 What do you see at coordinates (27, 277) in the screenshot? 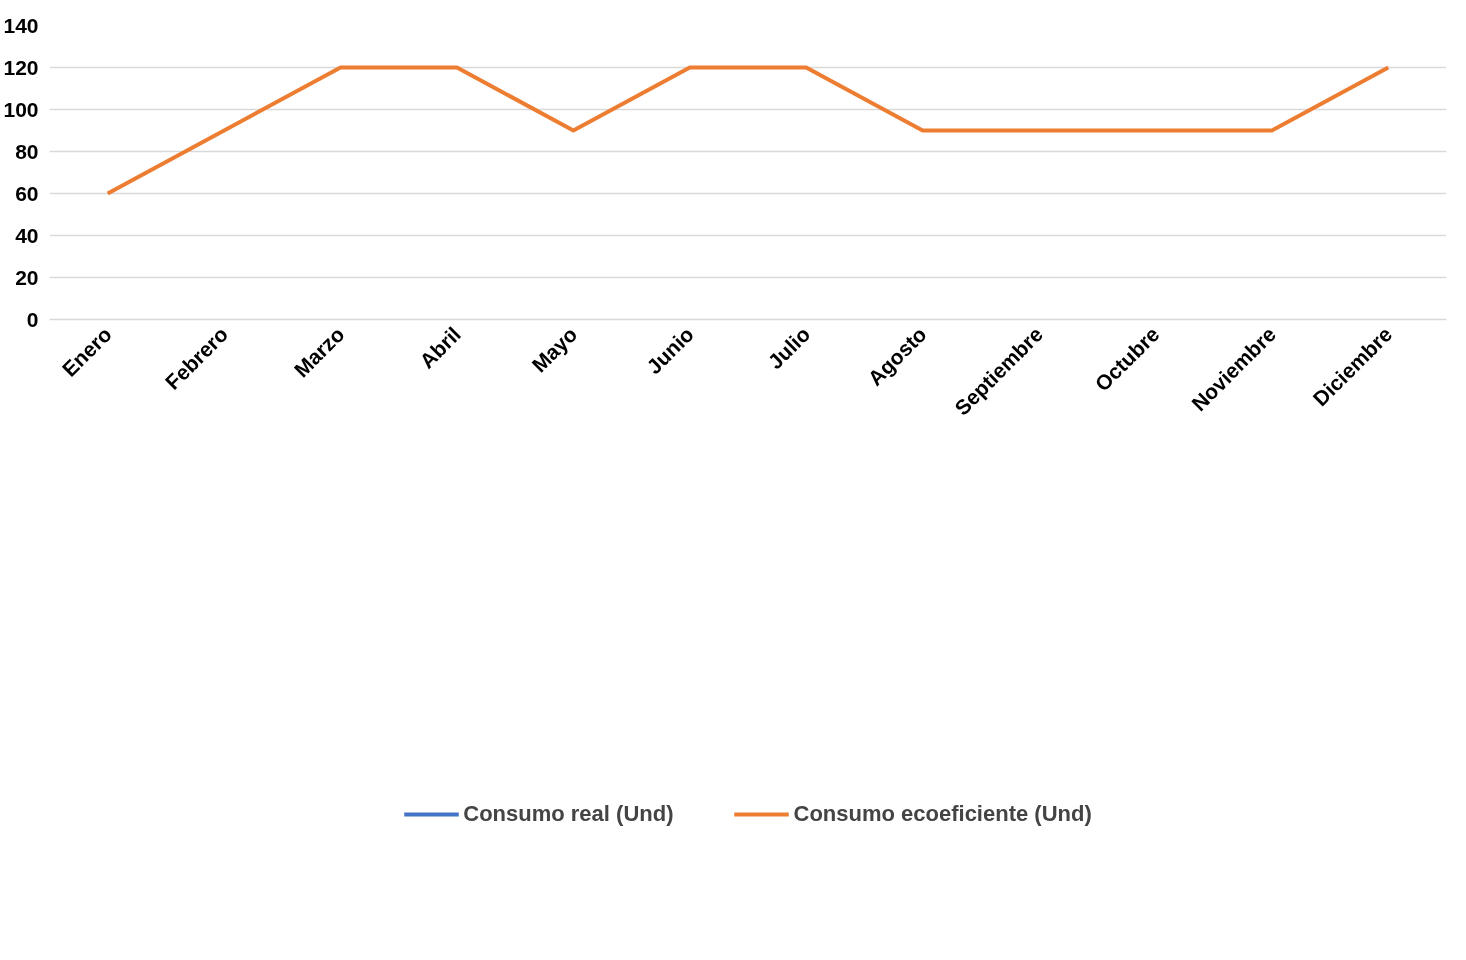
I see `y-tick-label: 20` at bounding box center [27, 277].